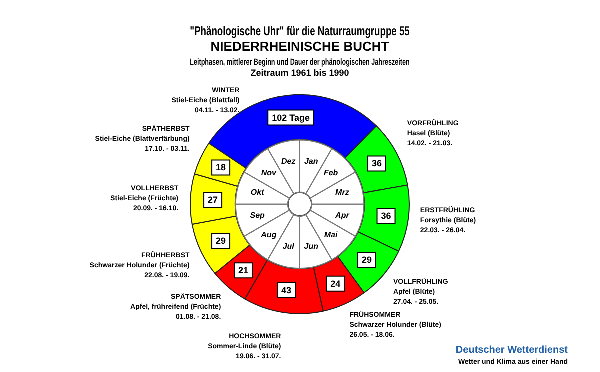 This screenshot has width=600, height=372. What do you see at coordinates (257, 193) in the screenshot?
I see `text: Okt` at bounding box center [257, 193].